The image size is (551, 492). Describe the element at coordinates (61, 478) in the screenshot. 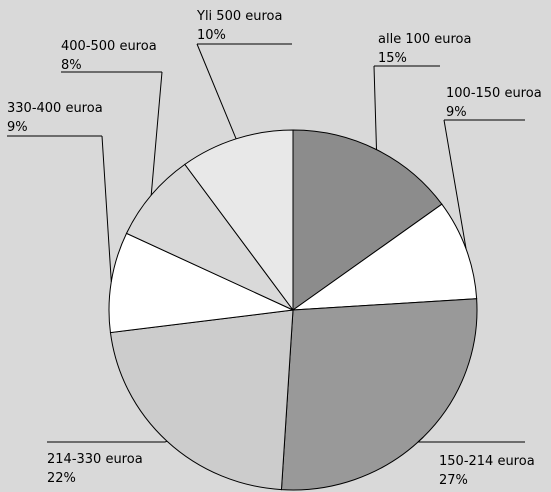

I see `slice-percent-214-330-euroa: 22%` at that location.